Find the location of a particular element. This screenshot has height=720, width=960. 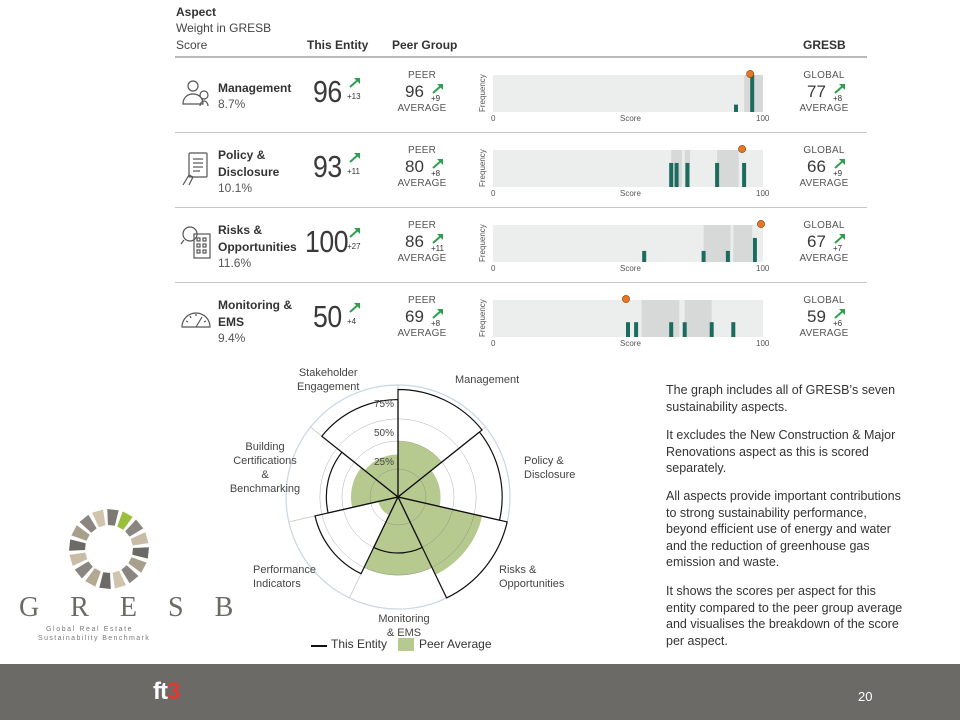

management-icon is located at coordinates (196, 95).